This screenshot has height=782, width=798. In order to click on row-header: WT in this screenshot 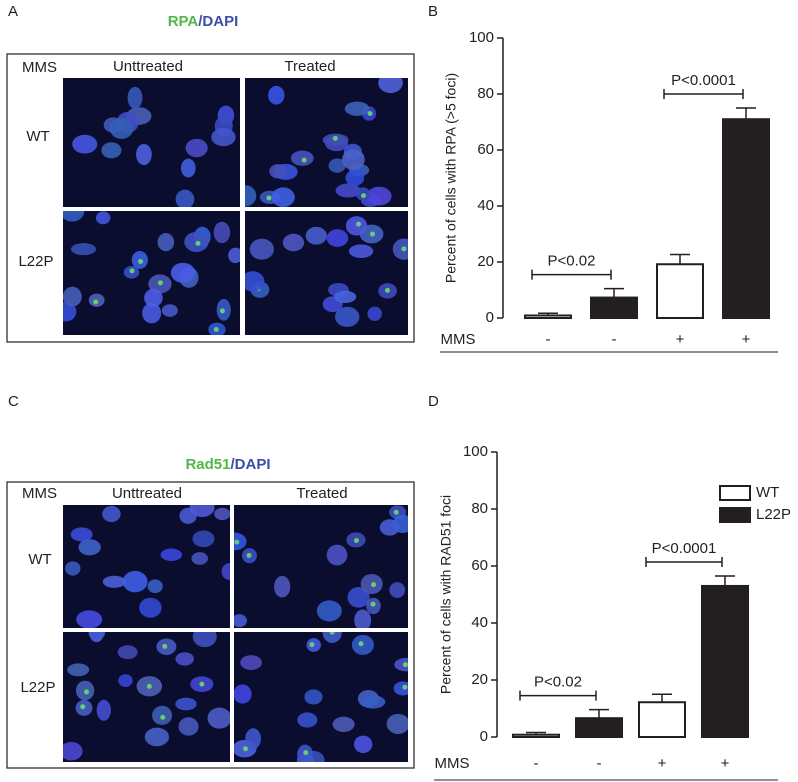, I will do `click(39, 559)`.